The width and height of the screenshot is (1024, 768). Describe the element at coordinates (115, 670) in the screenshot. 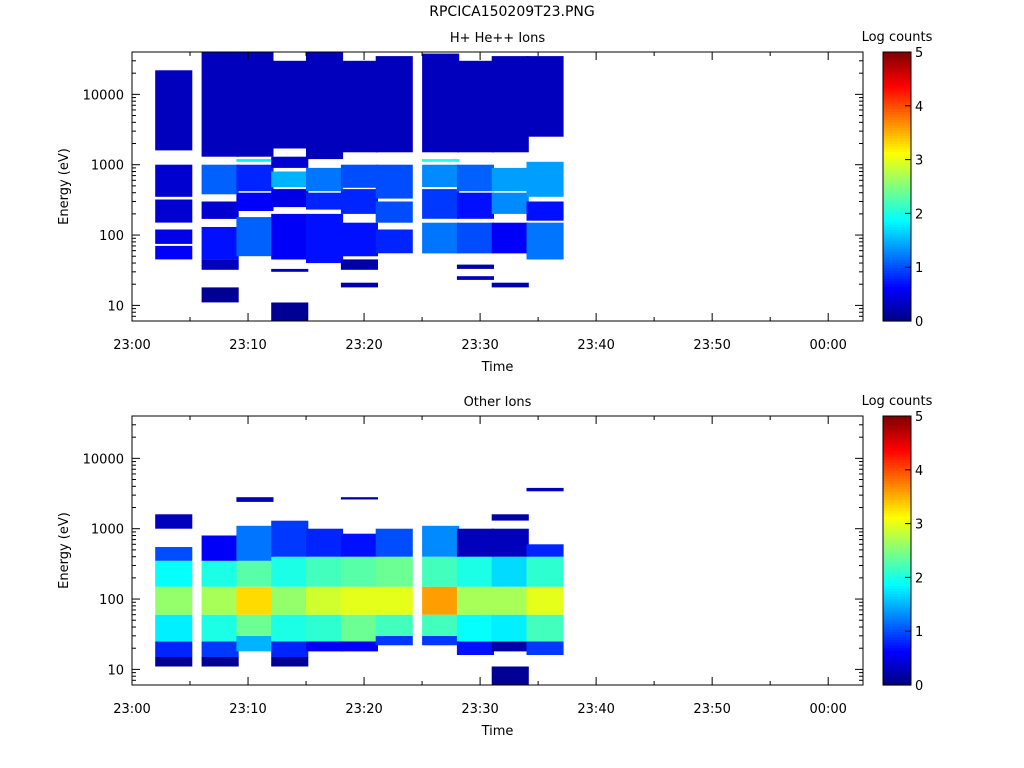

I see `y-tick-label: 10` at that location.